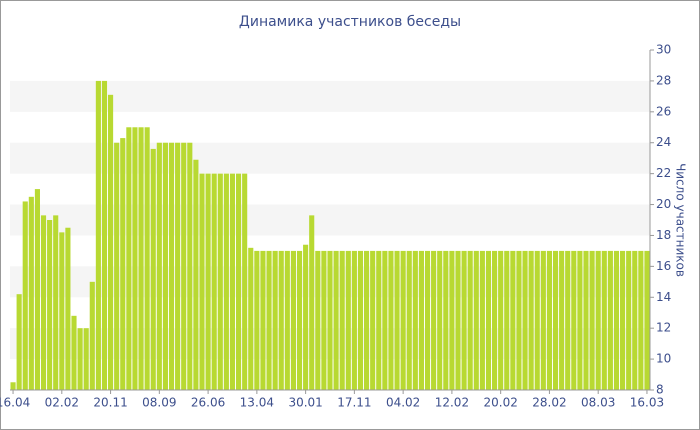  I want to click on y-tick-label: 14, so click(663, 297).